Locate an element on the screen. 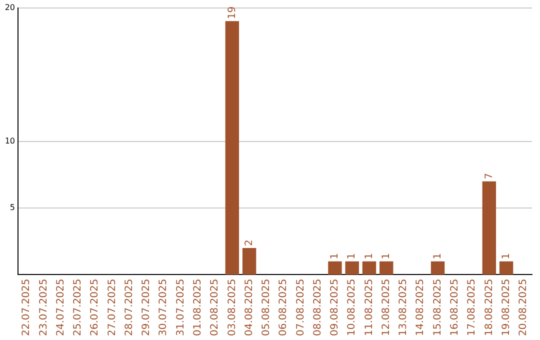 The width and height of the screenshot is (540, 340). x-tick-label: 15.08.2025 is located at coordinates (438, 307).